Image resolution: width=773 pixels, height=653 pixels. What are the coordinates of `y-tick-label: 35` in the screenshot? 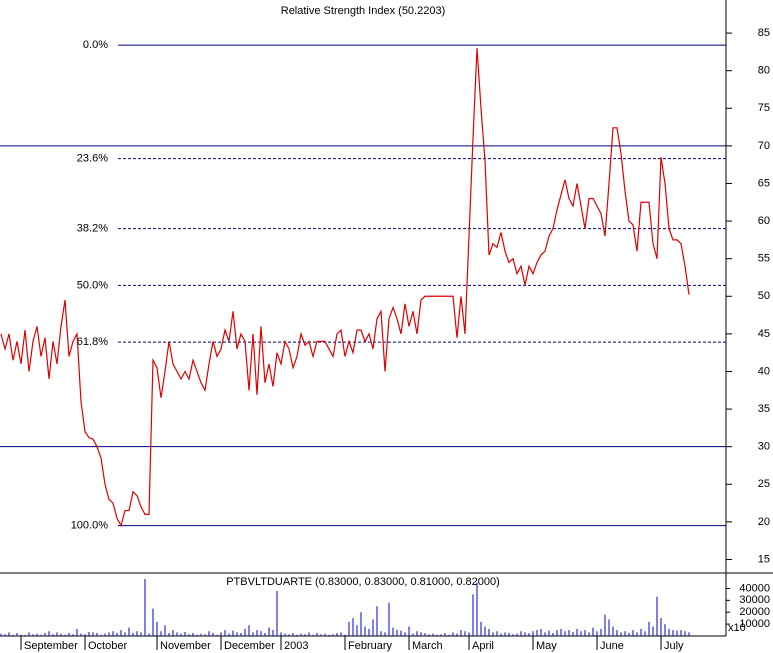 It's located at (764, 409).